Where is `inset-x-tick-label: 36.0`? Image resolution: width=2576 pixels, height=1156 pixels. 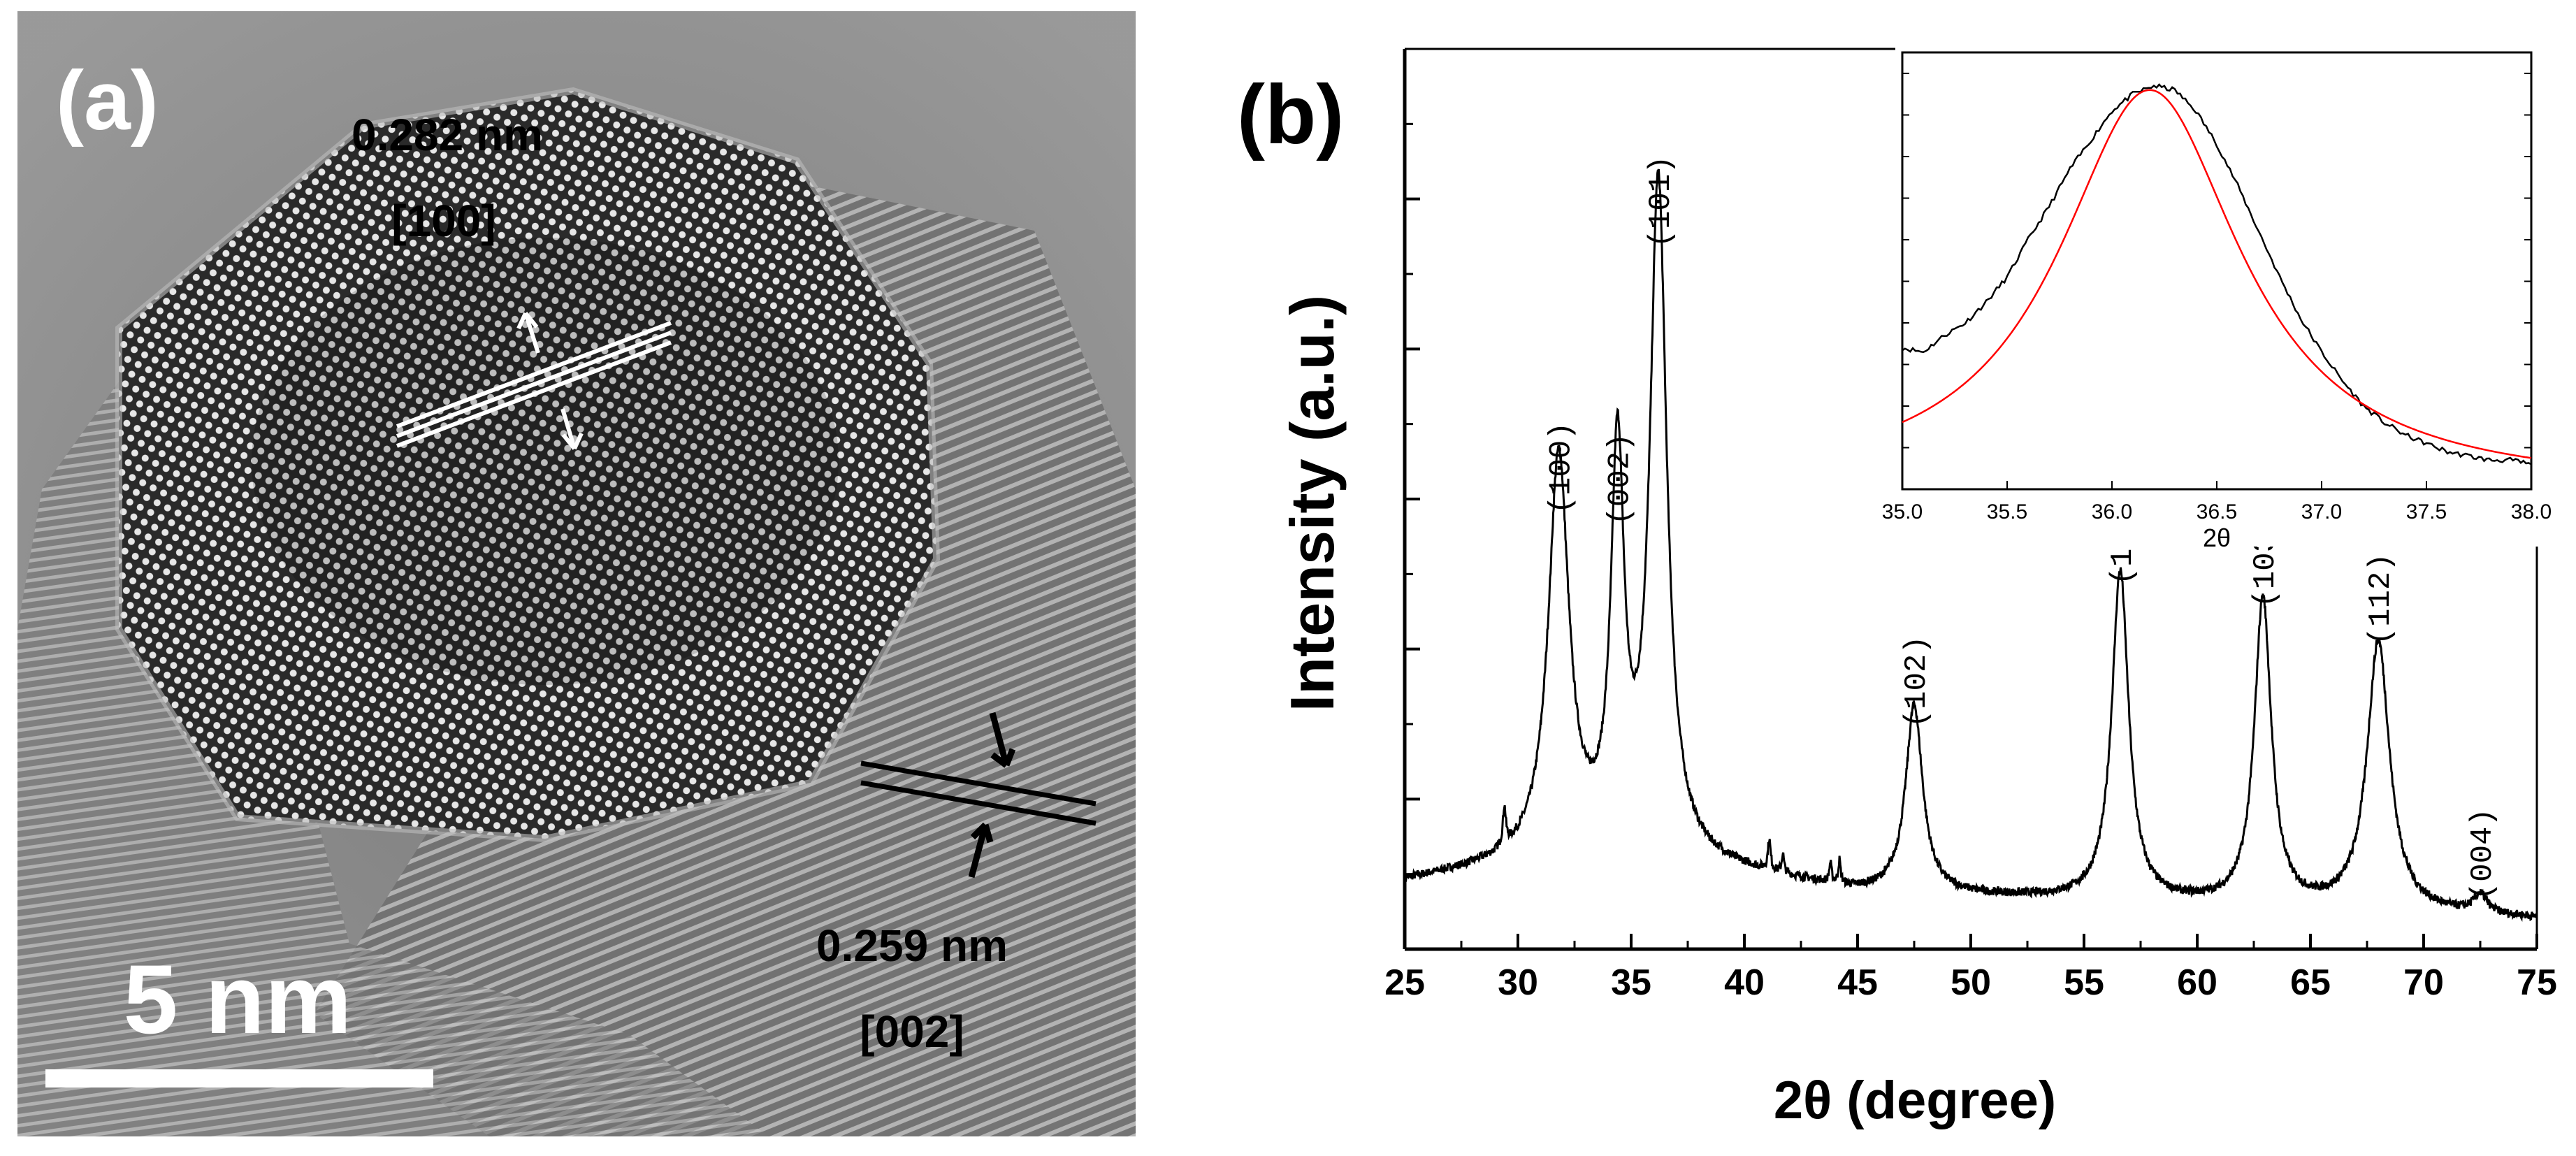 inset-x-tick-label: 36.0 is located at coordinates (2112, 512).